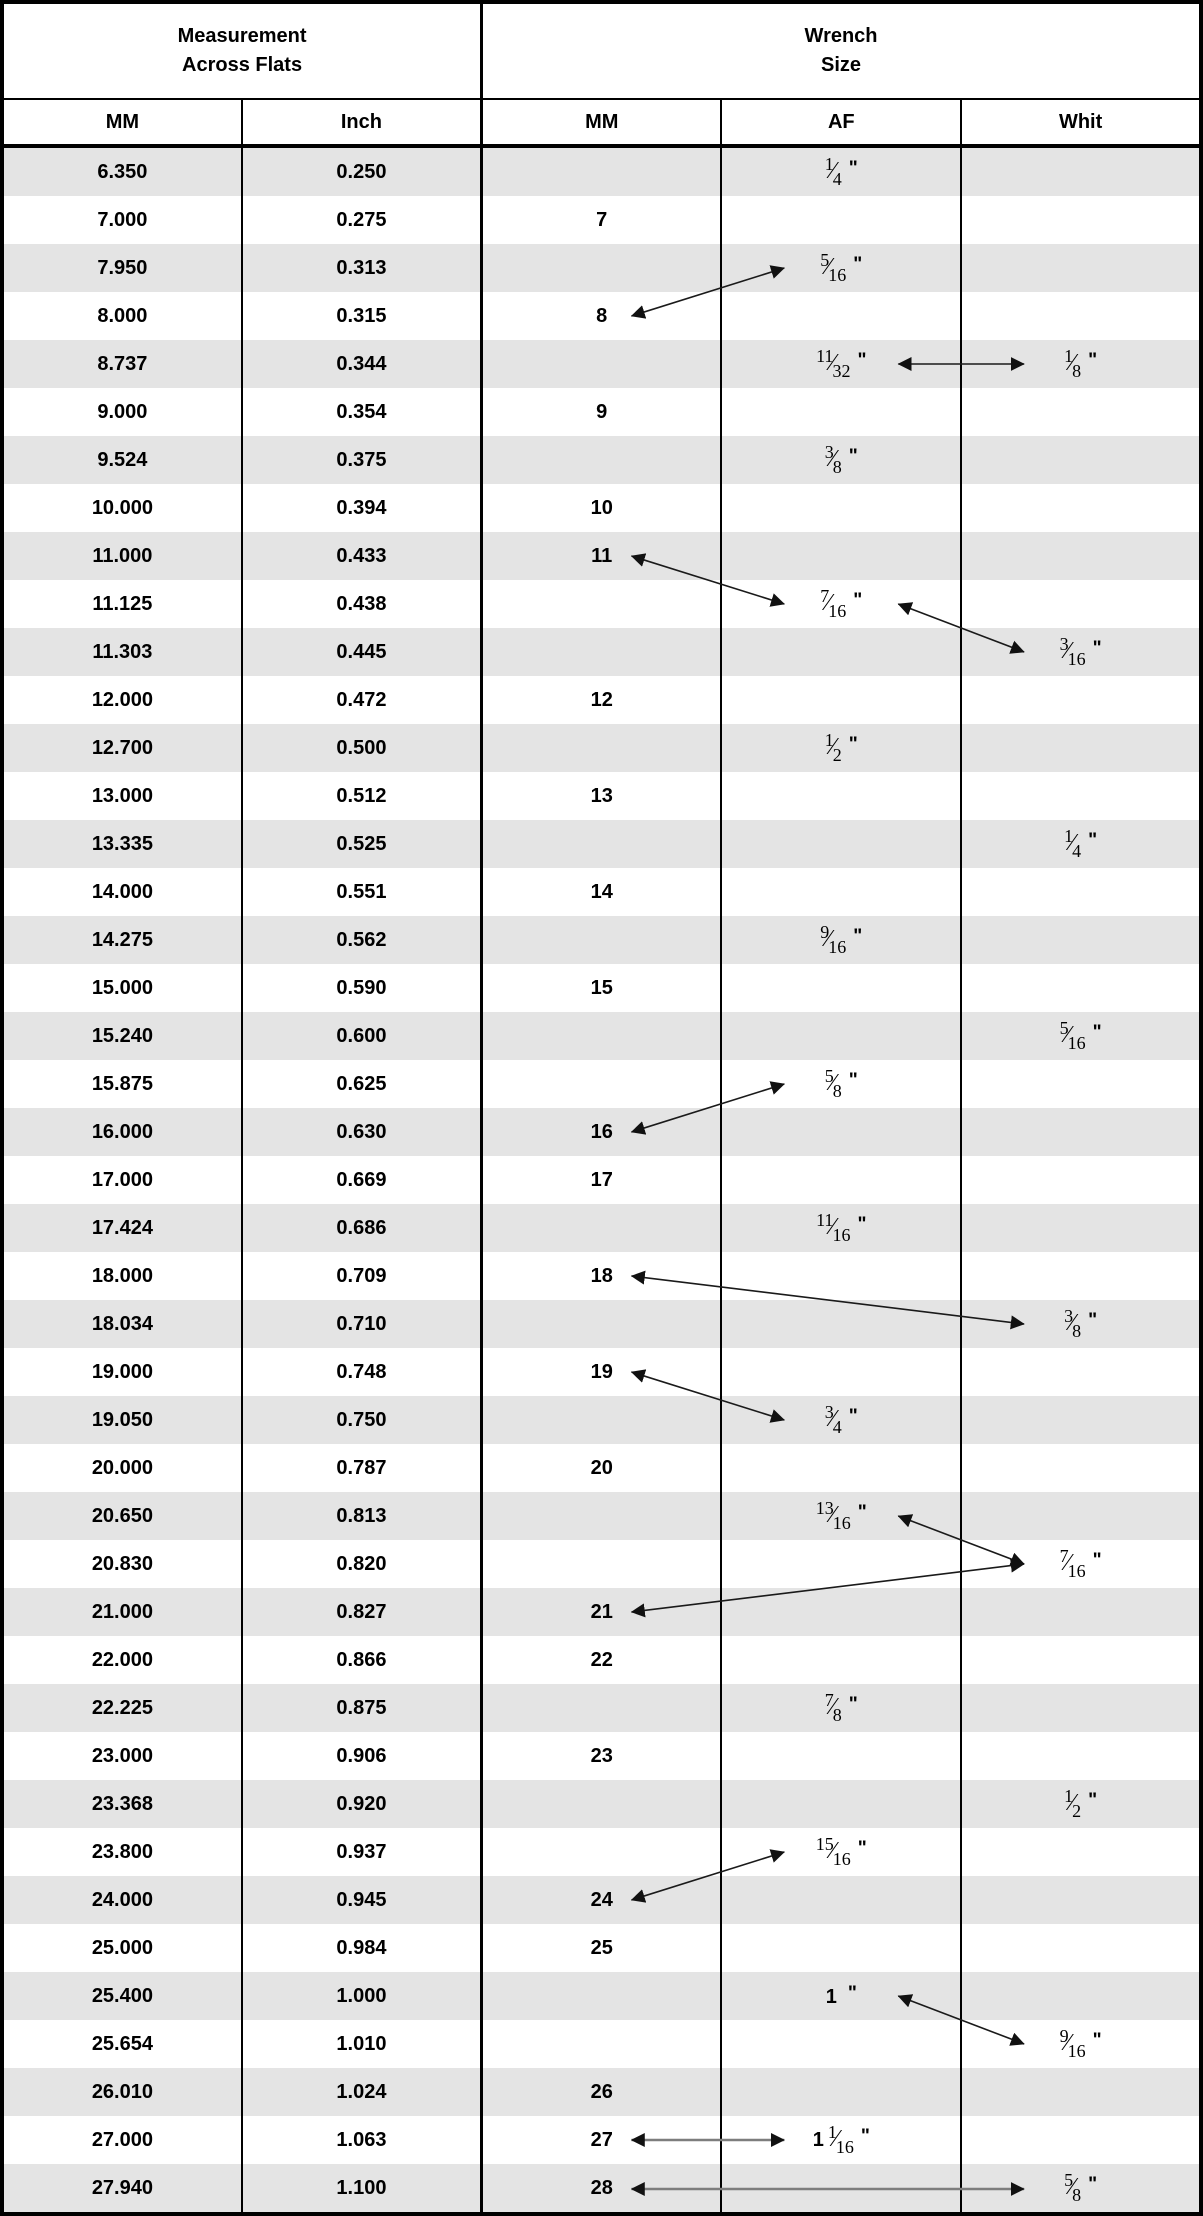  I want to click on fraction-value: 5⁄16, so click(833, 267).